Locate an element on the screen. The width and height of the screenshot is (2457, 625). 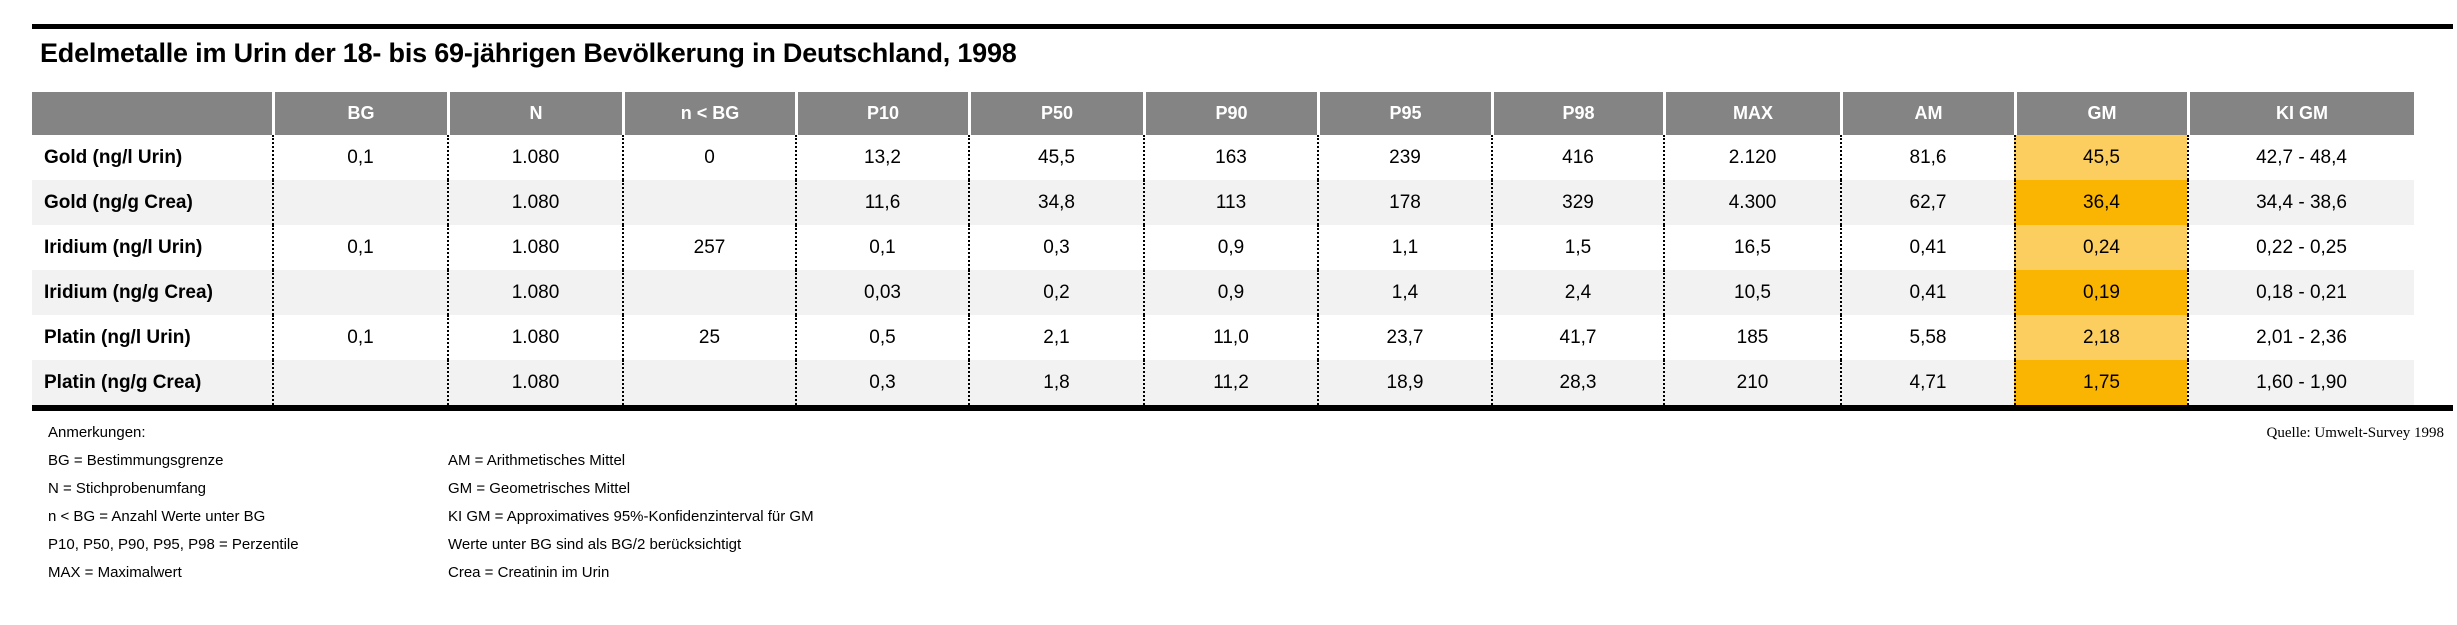
row-label: Gold (ng/g Crea) is located at coordinates (118, 202).